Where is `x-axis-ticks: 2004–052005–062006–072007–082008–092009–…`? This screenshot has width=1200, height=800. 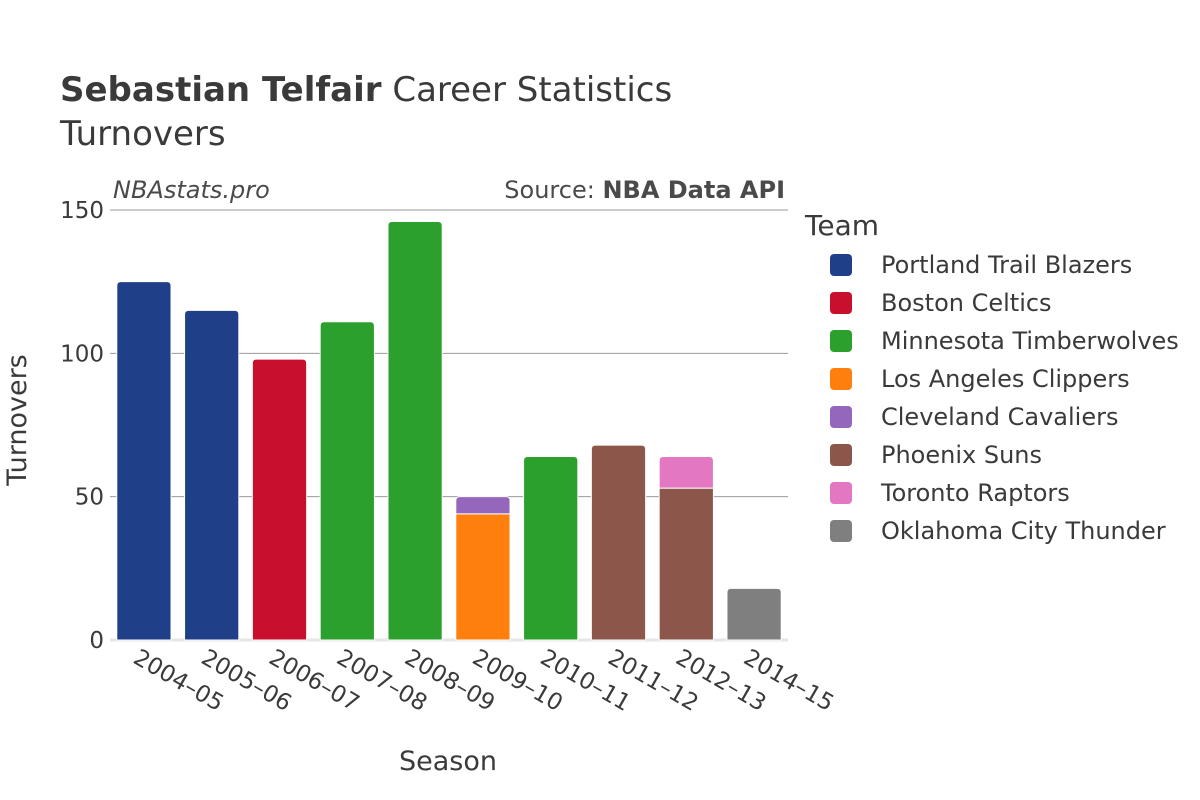
x-axis-ticks: 2004–052005–062006–072007–082008–092009–… is located at coordinates (483, 681).